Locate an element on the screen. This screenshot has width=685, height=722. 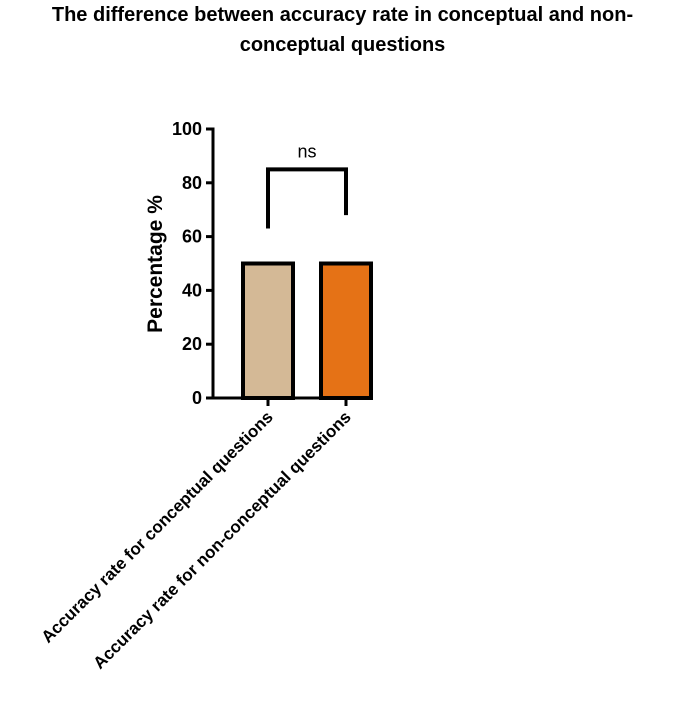
y-tick-label-60: 60 is located at coordinates (192, 237).